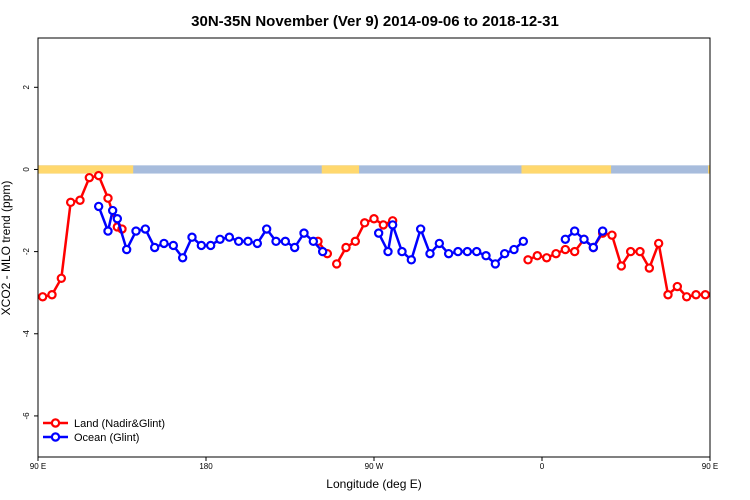 This screenshot has width=750, height=500. I want to click on legend-label: Land (Nadir&Glint), so click(119, 424).